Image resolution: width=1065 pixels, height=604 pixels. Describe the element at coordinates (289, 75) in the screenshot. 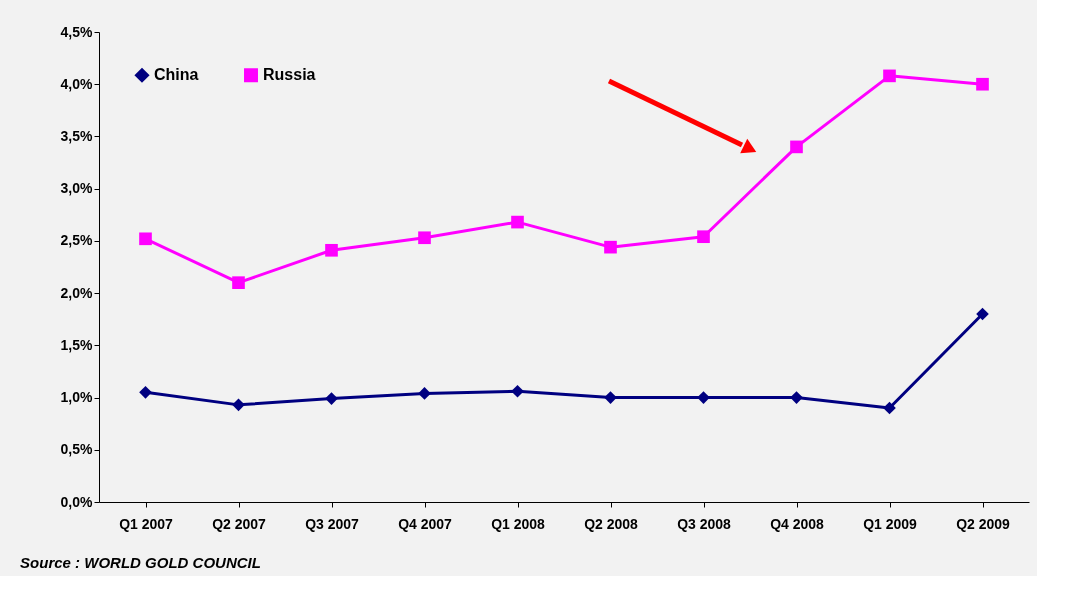

I see `legend-label: Russia` at that location.